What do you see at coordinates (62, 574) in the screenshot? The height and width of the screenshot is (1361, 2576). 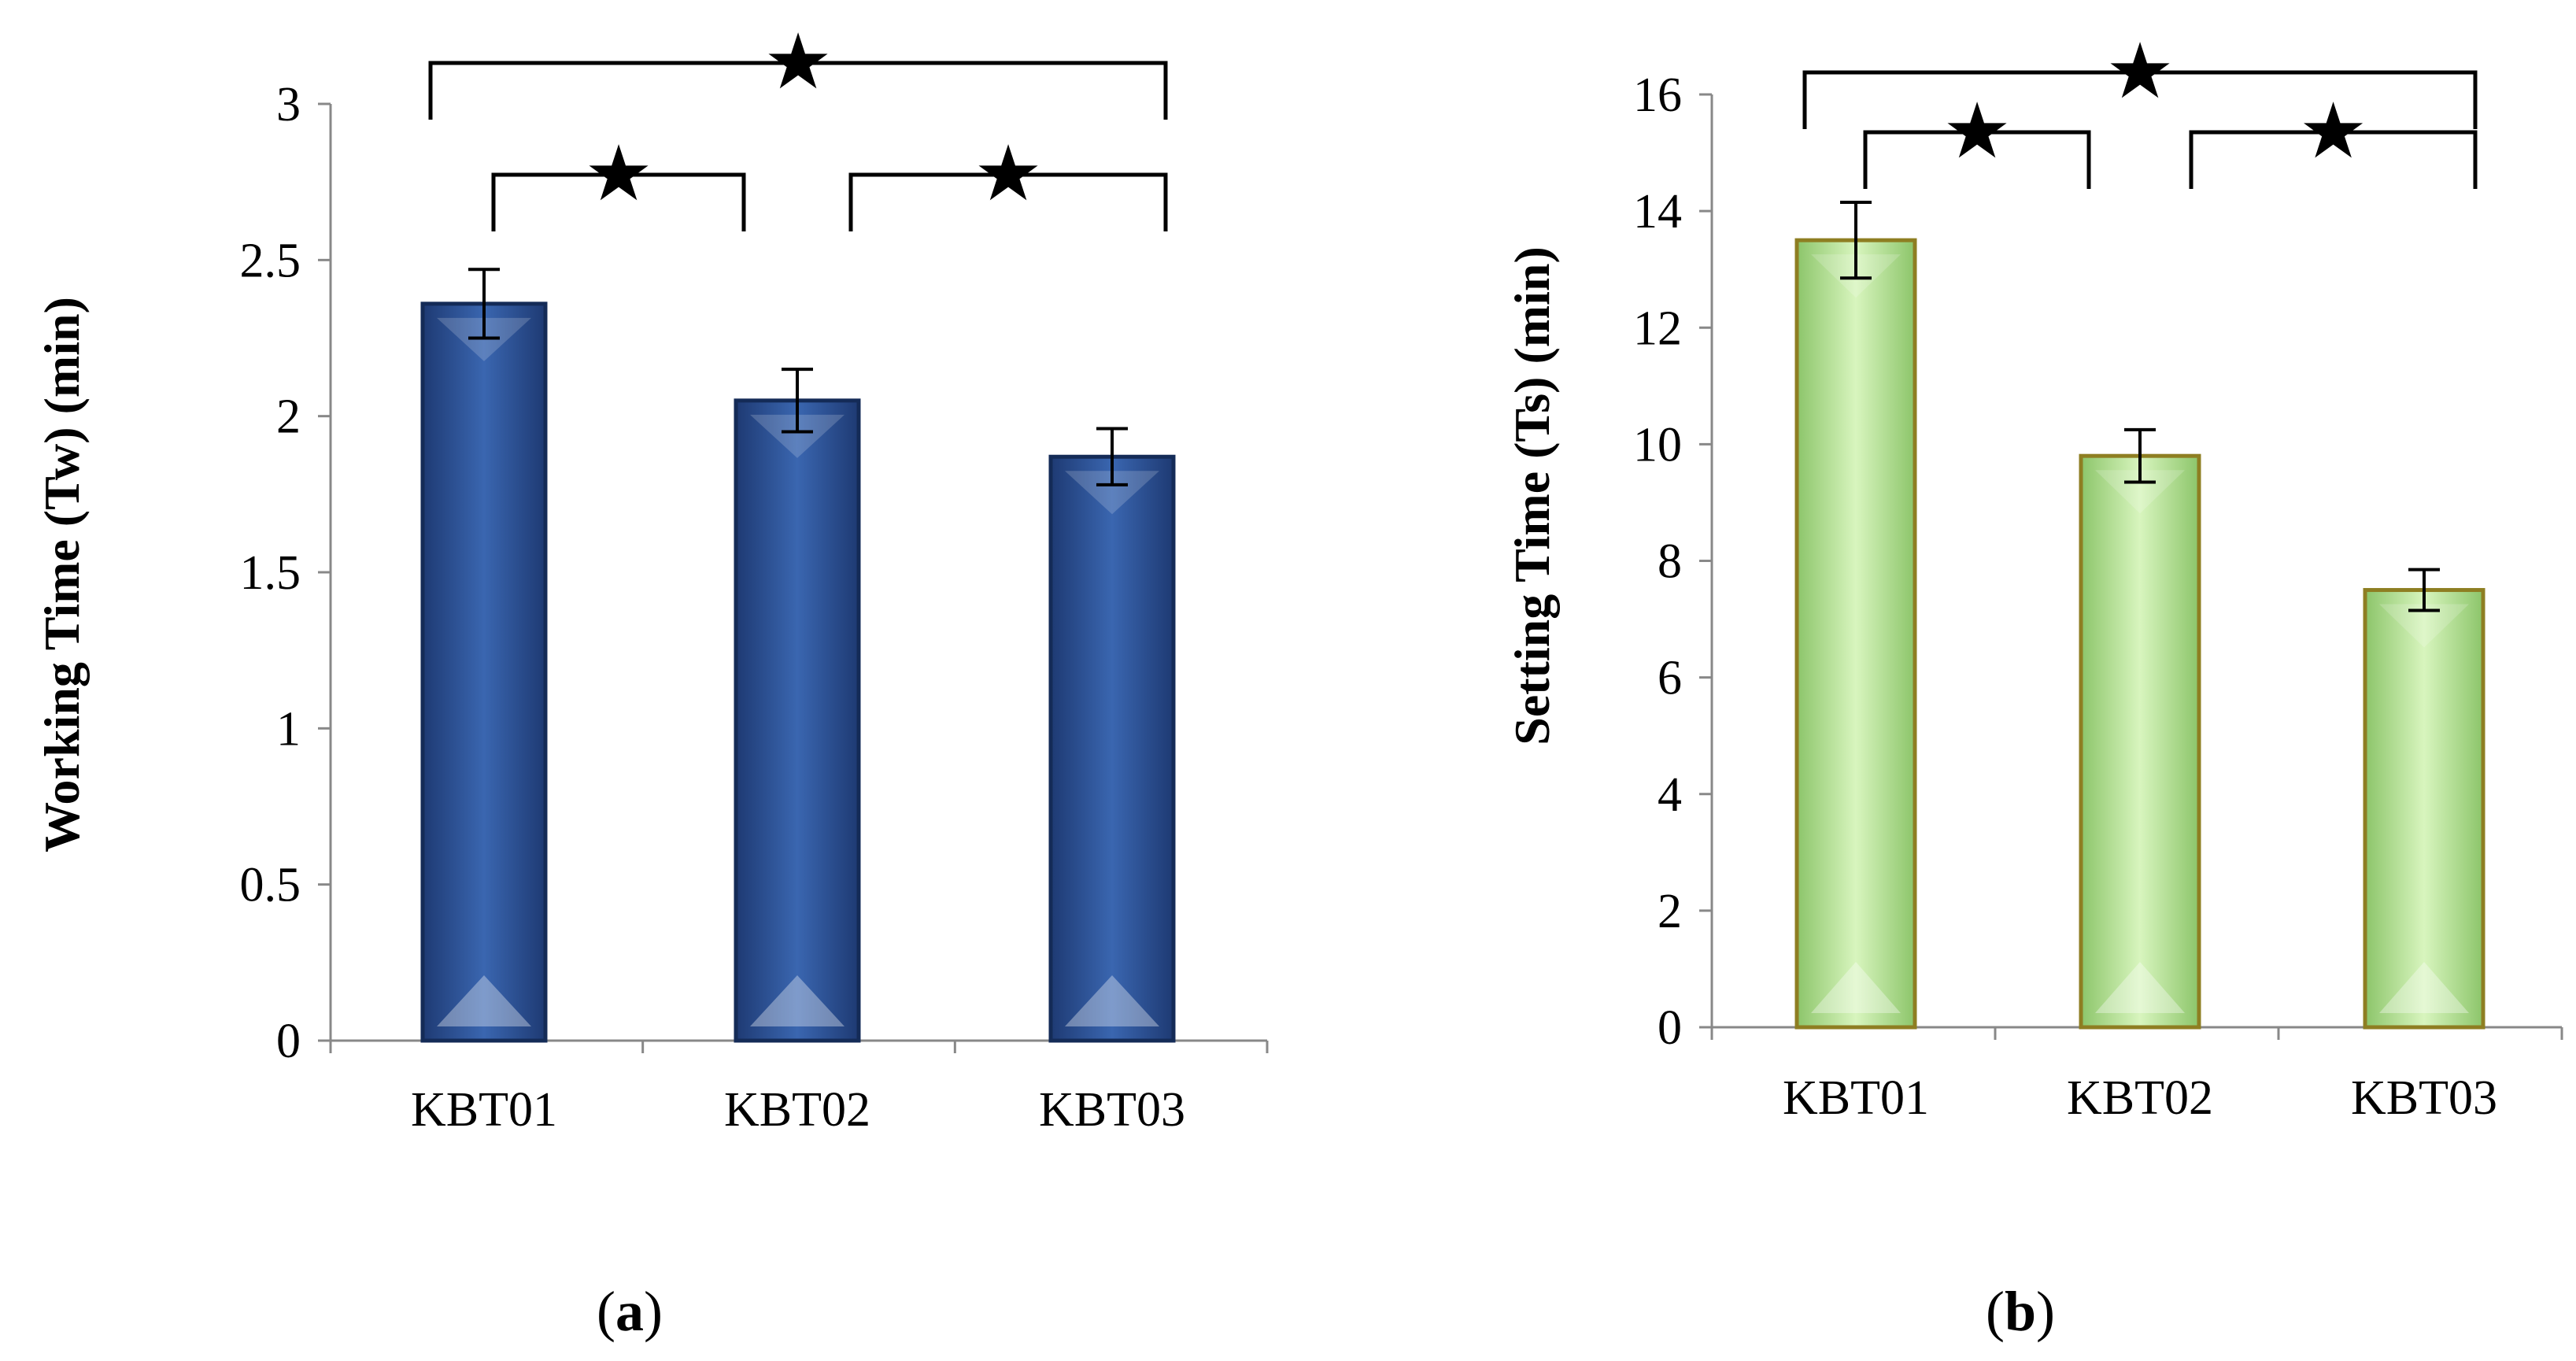 I see `y-axis-title: Working Time (Tw) (min)` at bounding box center [62, 574].